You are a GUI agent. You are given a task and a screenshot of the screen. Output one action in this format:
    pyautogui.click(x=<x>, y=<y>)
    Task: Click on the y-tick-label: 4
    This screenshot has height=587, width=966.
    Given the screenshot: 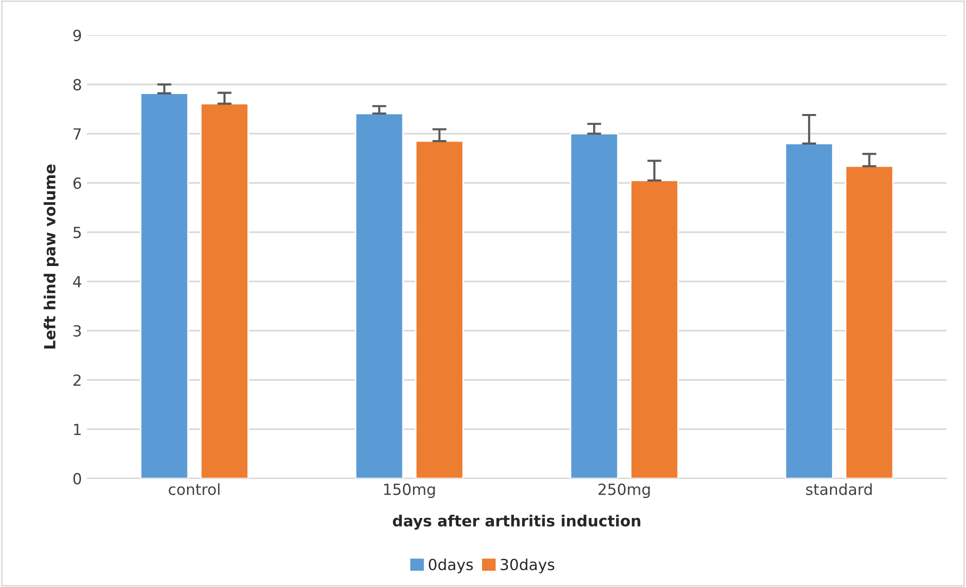 What is the action you would take?
    pyautogui.click(x=77, y=282)
    